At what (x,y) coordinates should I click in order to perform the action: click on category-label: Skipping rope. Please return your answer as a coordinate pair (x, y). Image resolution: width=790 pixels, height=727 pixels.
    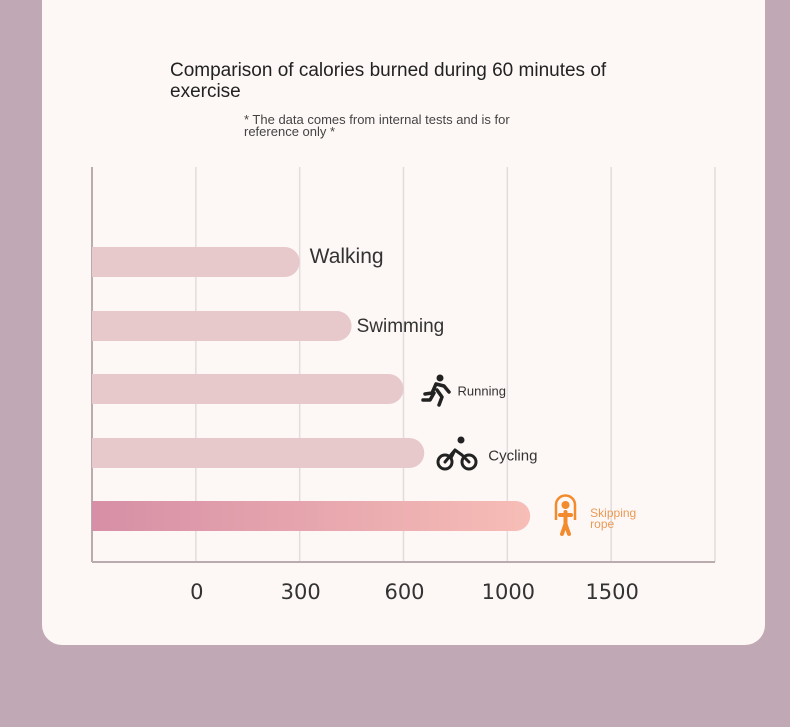
    Looking at the image, I should click on (613, 518).